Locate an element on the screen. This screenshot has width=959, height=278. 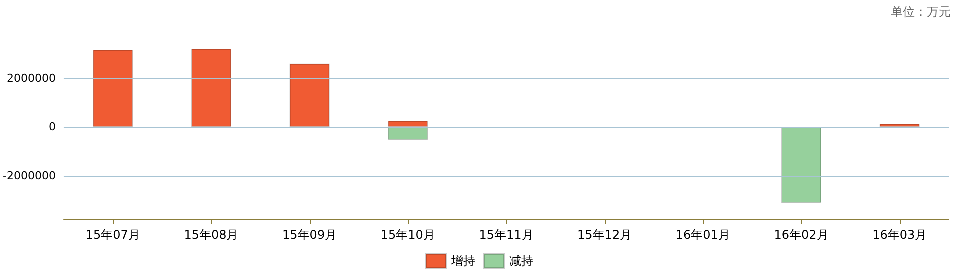
legend-label: 增持 is located at coordinates (463, 261).